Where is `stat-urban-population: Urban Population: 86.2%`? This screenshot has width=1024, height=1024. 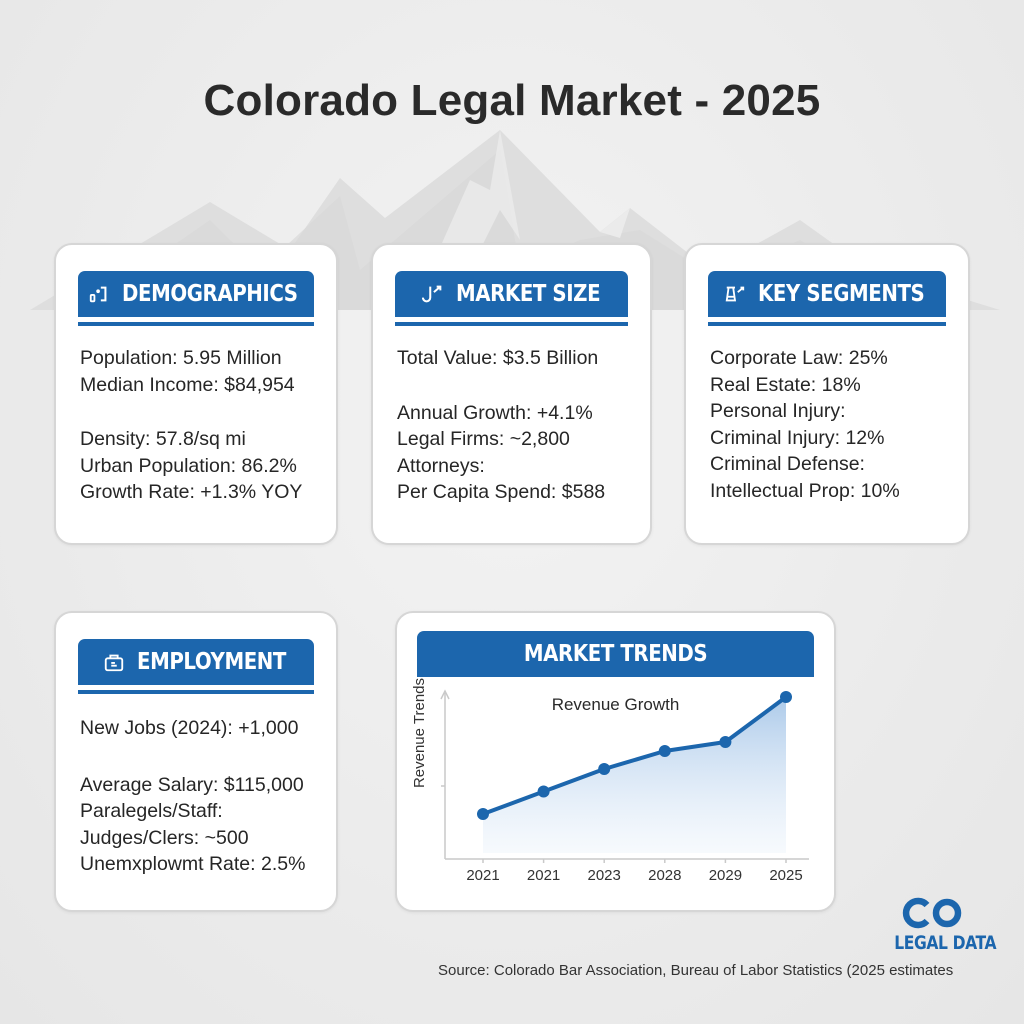
stat-urban-population: Urban Population: 86.2% is located at coordinates (188, 465).